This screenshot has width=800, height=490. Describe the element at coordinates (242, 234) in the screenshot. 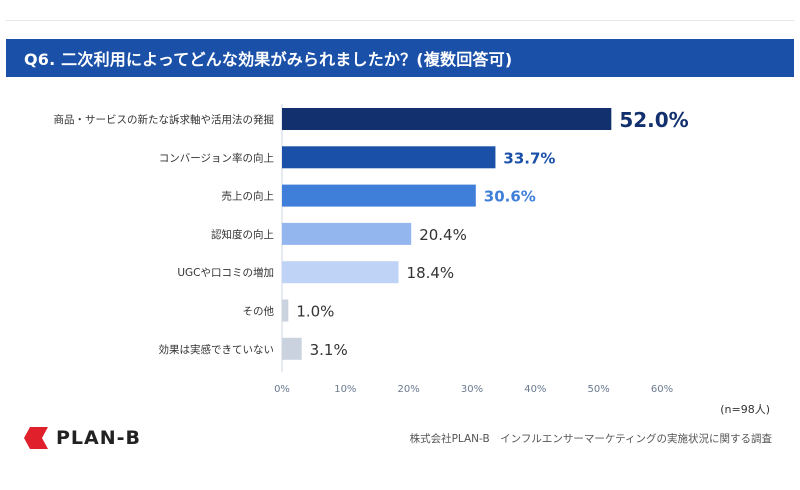

I see `category-label: 認知度の向上` at that location.